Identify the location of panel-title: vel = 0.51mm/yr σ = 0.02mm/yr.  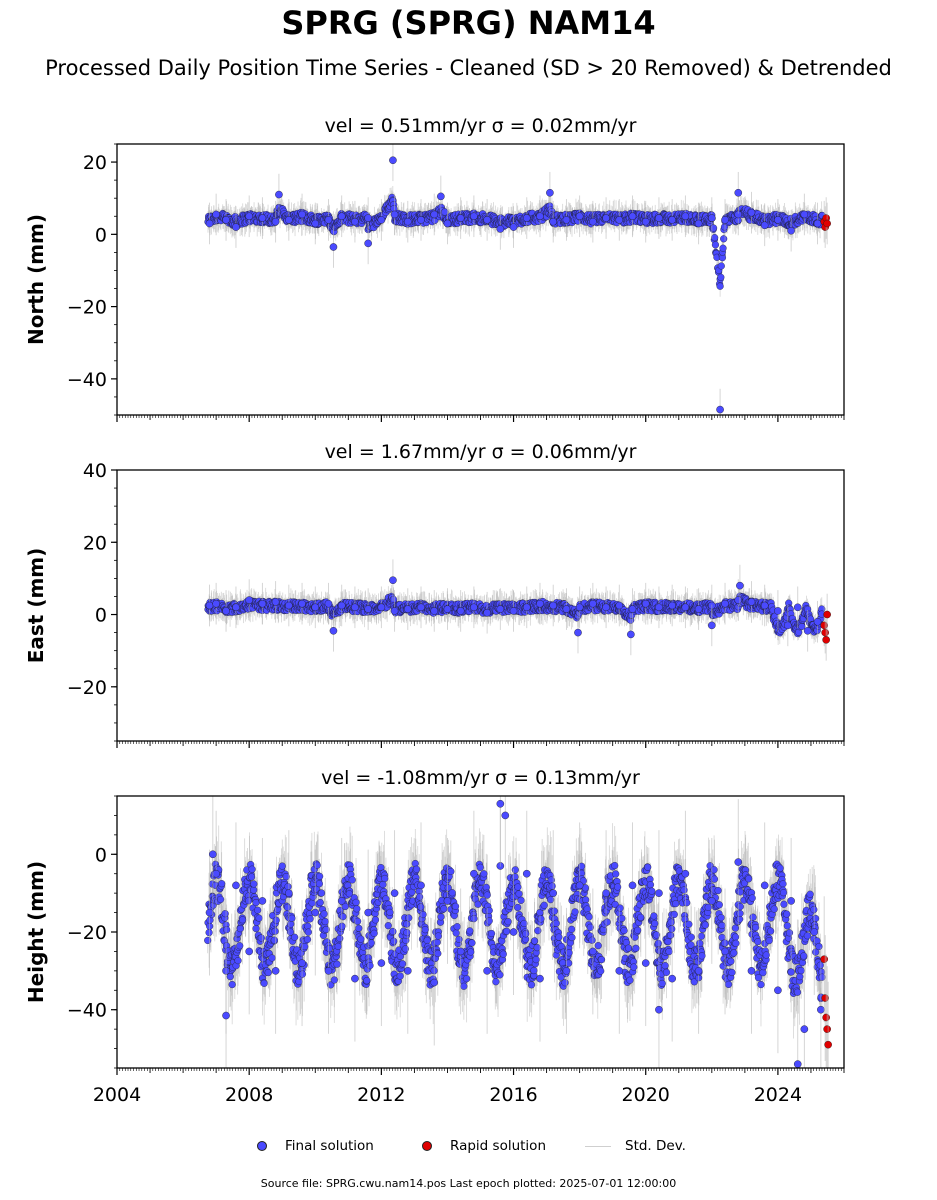
(481, 126).